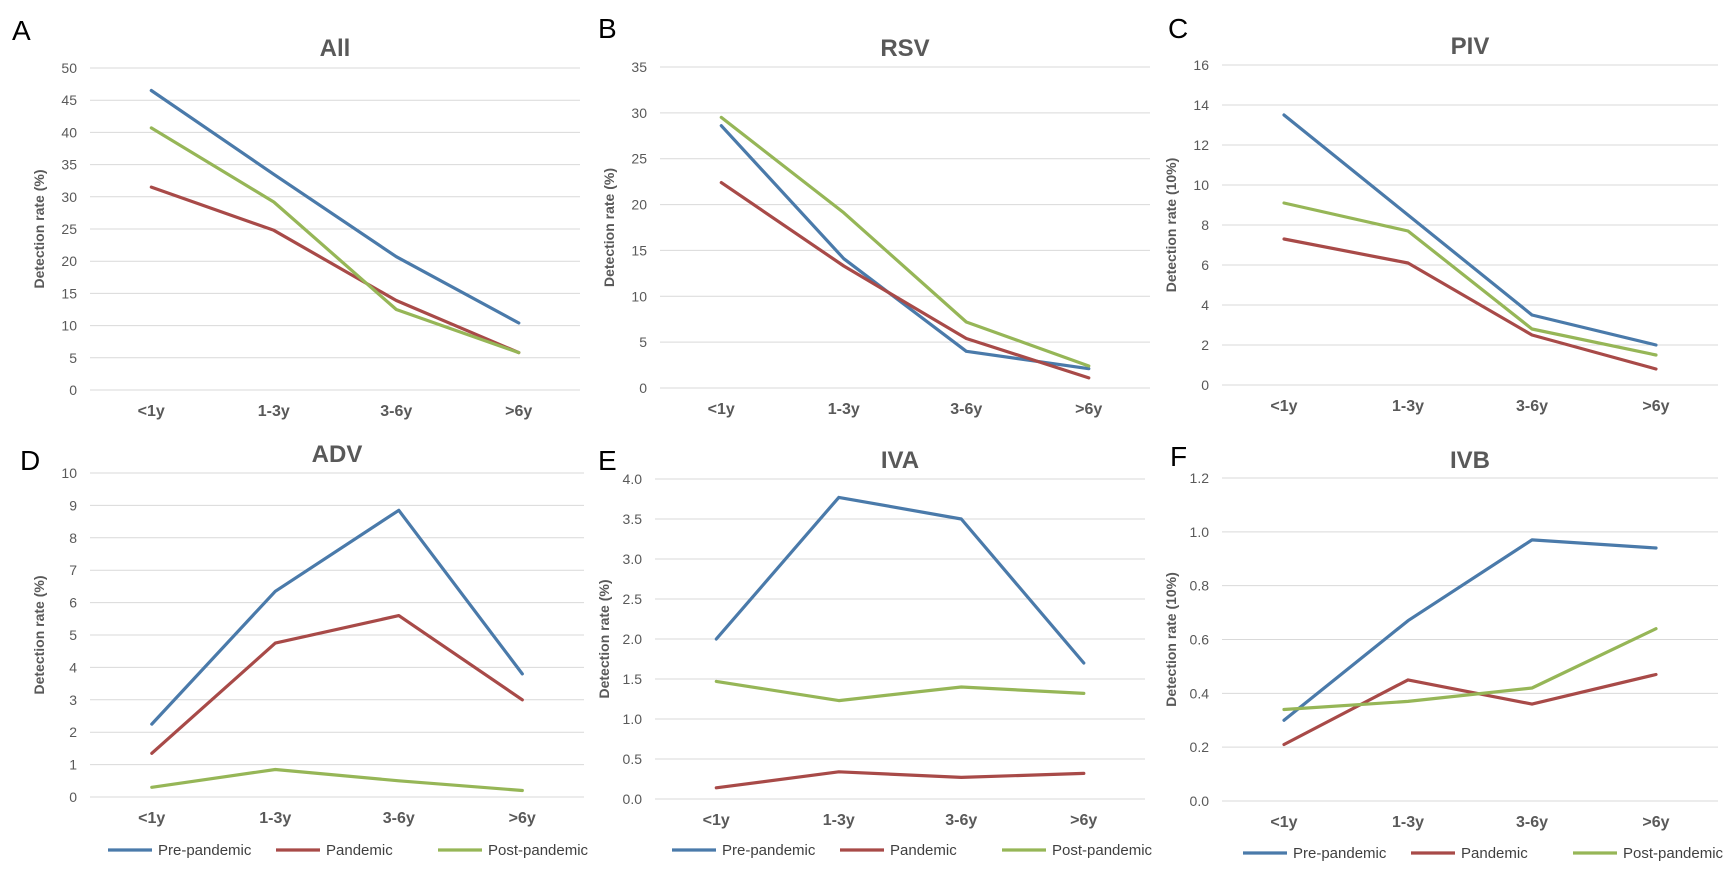 The width and height of the screenshot is (1735, 886). Describe the element at coordinates (73, 505) in the screenshot. I see `y-tick-label: 9` at that location.